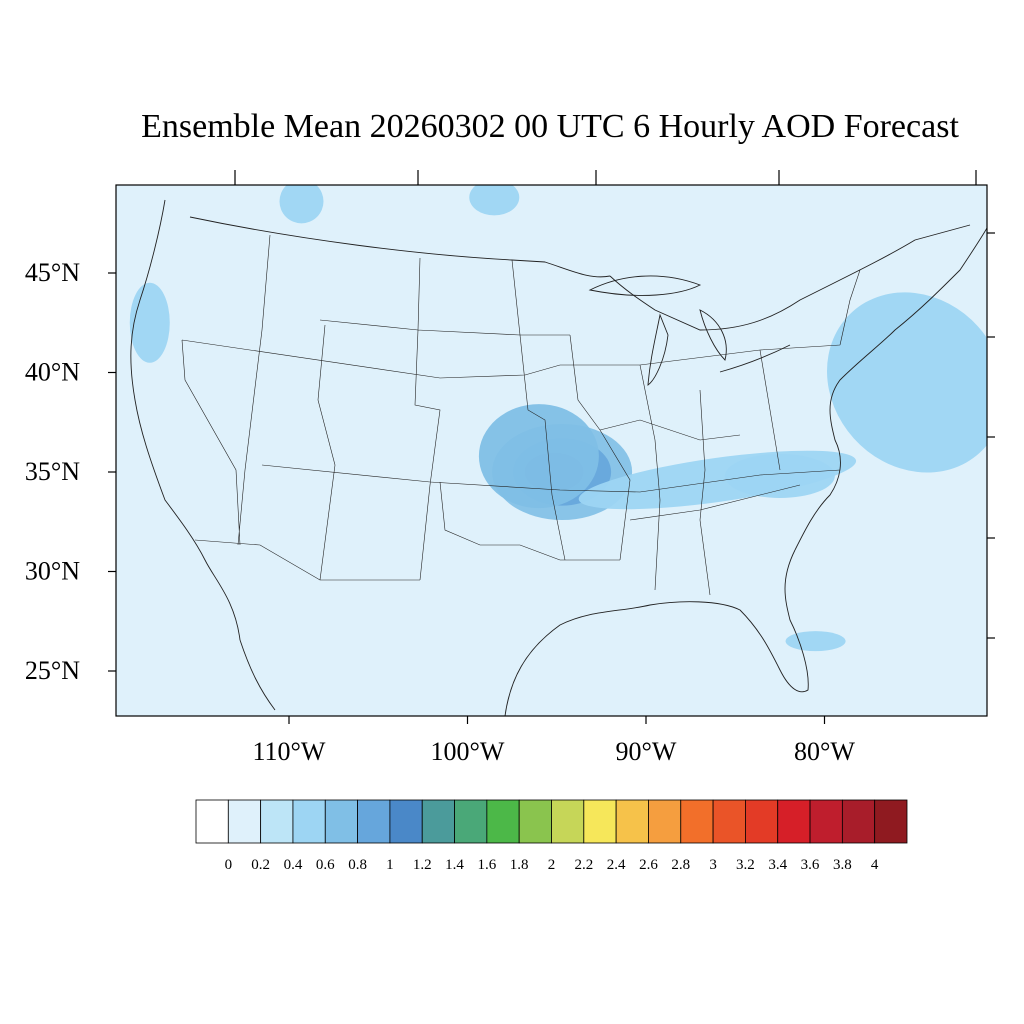  Describe the element at coordinates (616, 865) in the screenshot. I see `colorbar-tick-label: 2.4` at that location.